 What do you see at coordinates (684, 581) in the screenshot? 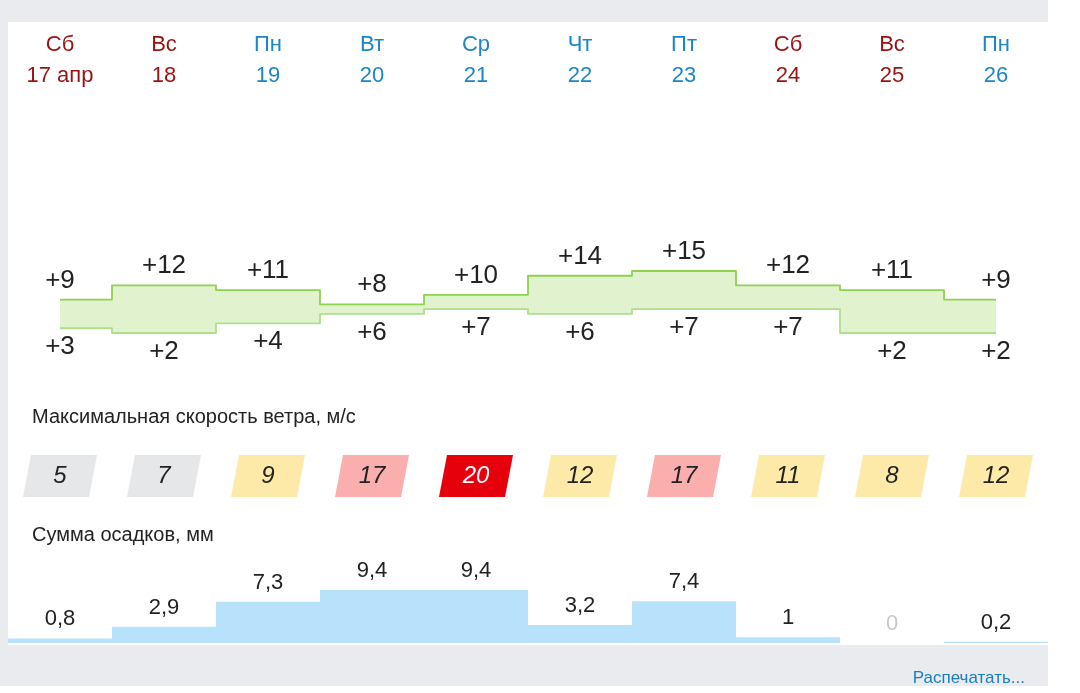
I see `data-label: 7,4` at bounding box center [684, 581].